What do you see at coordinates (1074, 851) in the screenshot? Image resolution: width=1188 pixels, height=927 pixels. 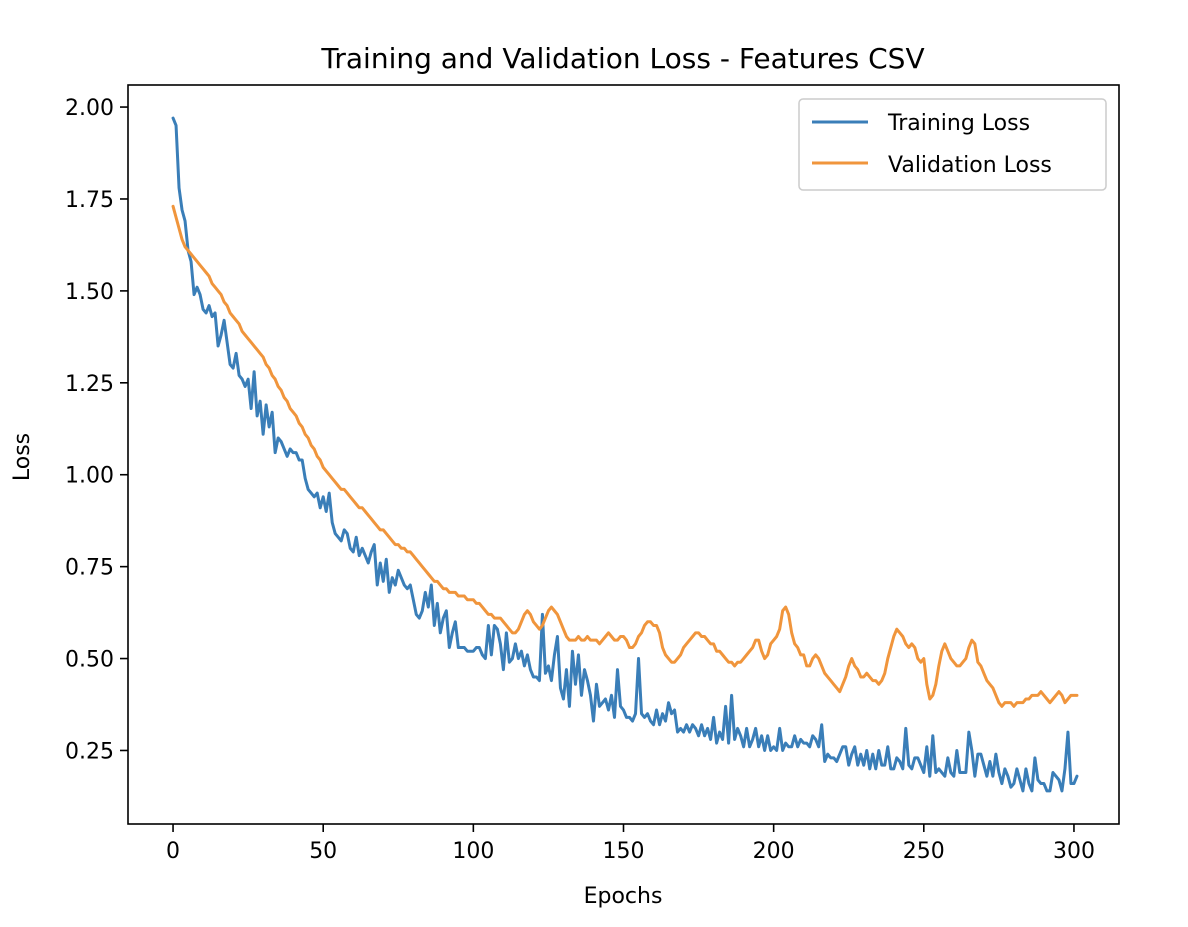 I see `x-tick-label: 300` at bounding box center [1074, 851].